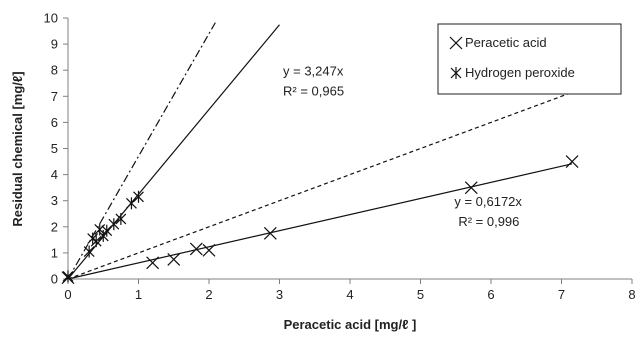 This screenshot has height=338, width=637. Describe the element at coordinates (54, 70) in the screenshot. I see `y-tick-label-8: 8` at that location.